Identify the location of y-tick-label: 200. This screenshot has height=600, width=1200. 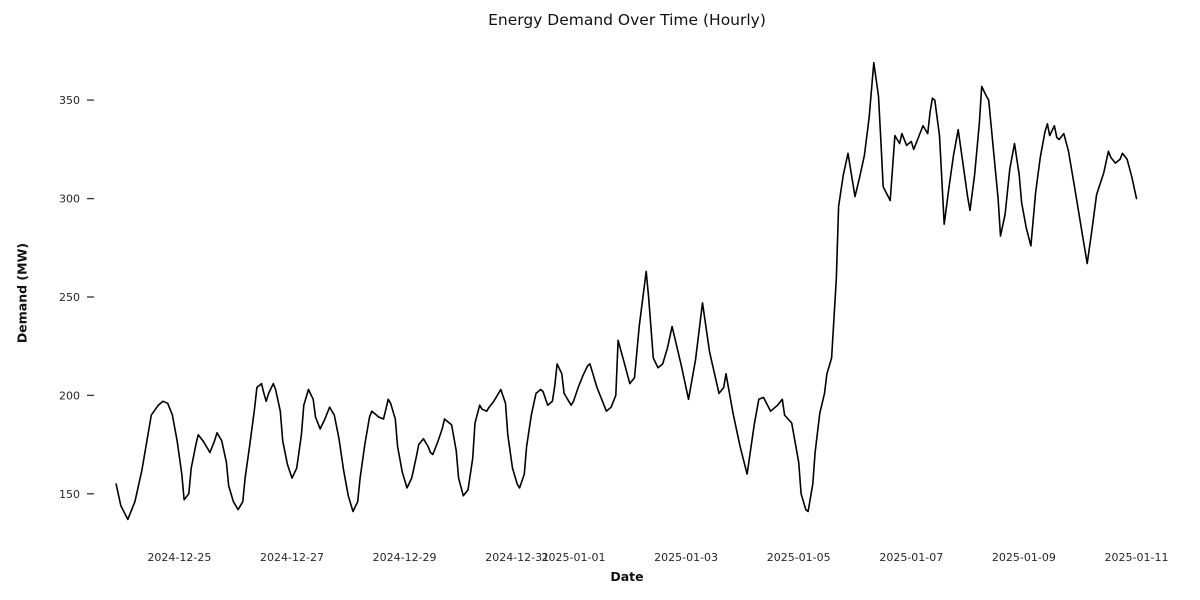
(69, 395).